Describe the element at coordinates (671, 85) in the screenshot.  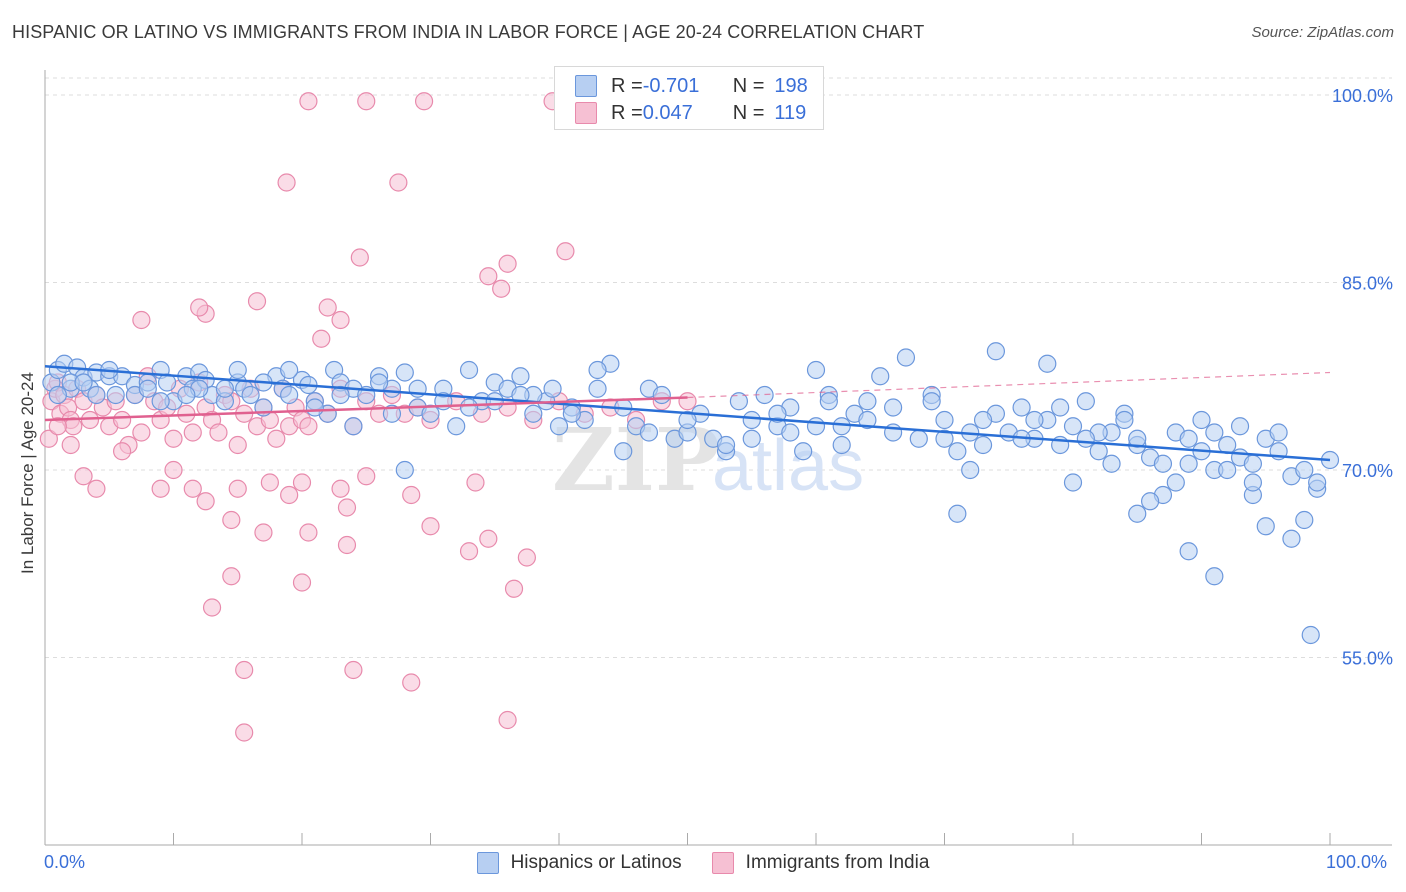
I see `legend-r-value: -0.701` at that location.